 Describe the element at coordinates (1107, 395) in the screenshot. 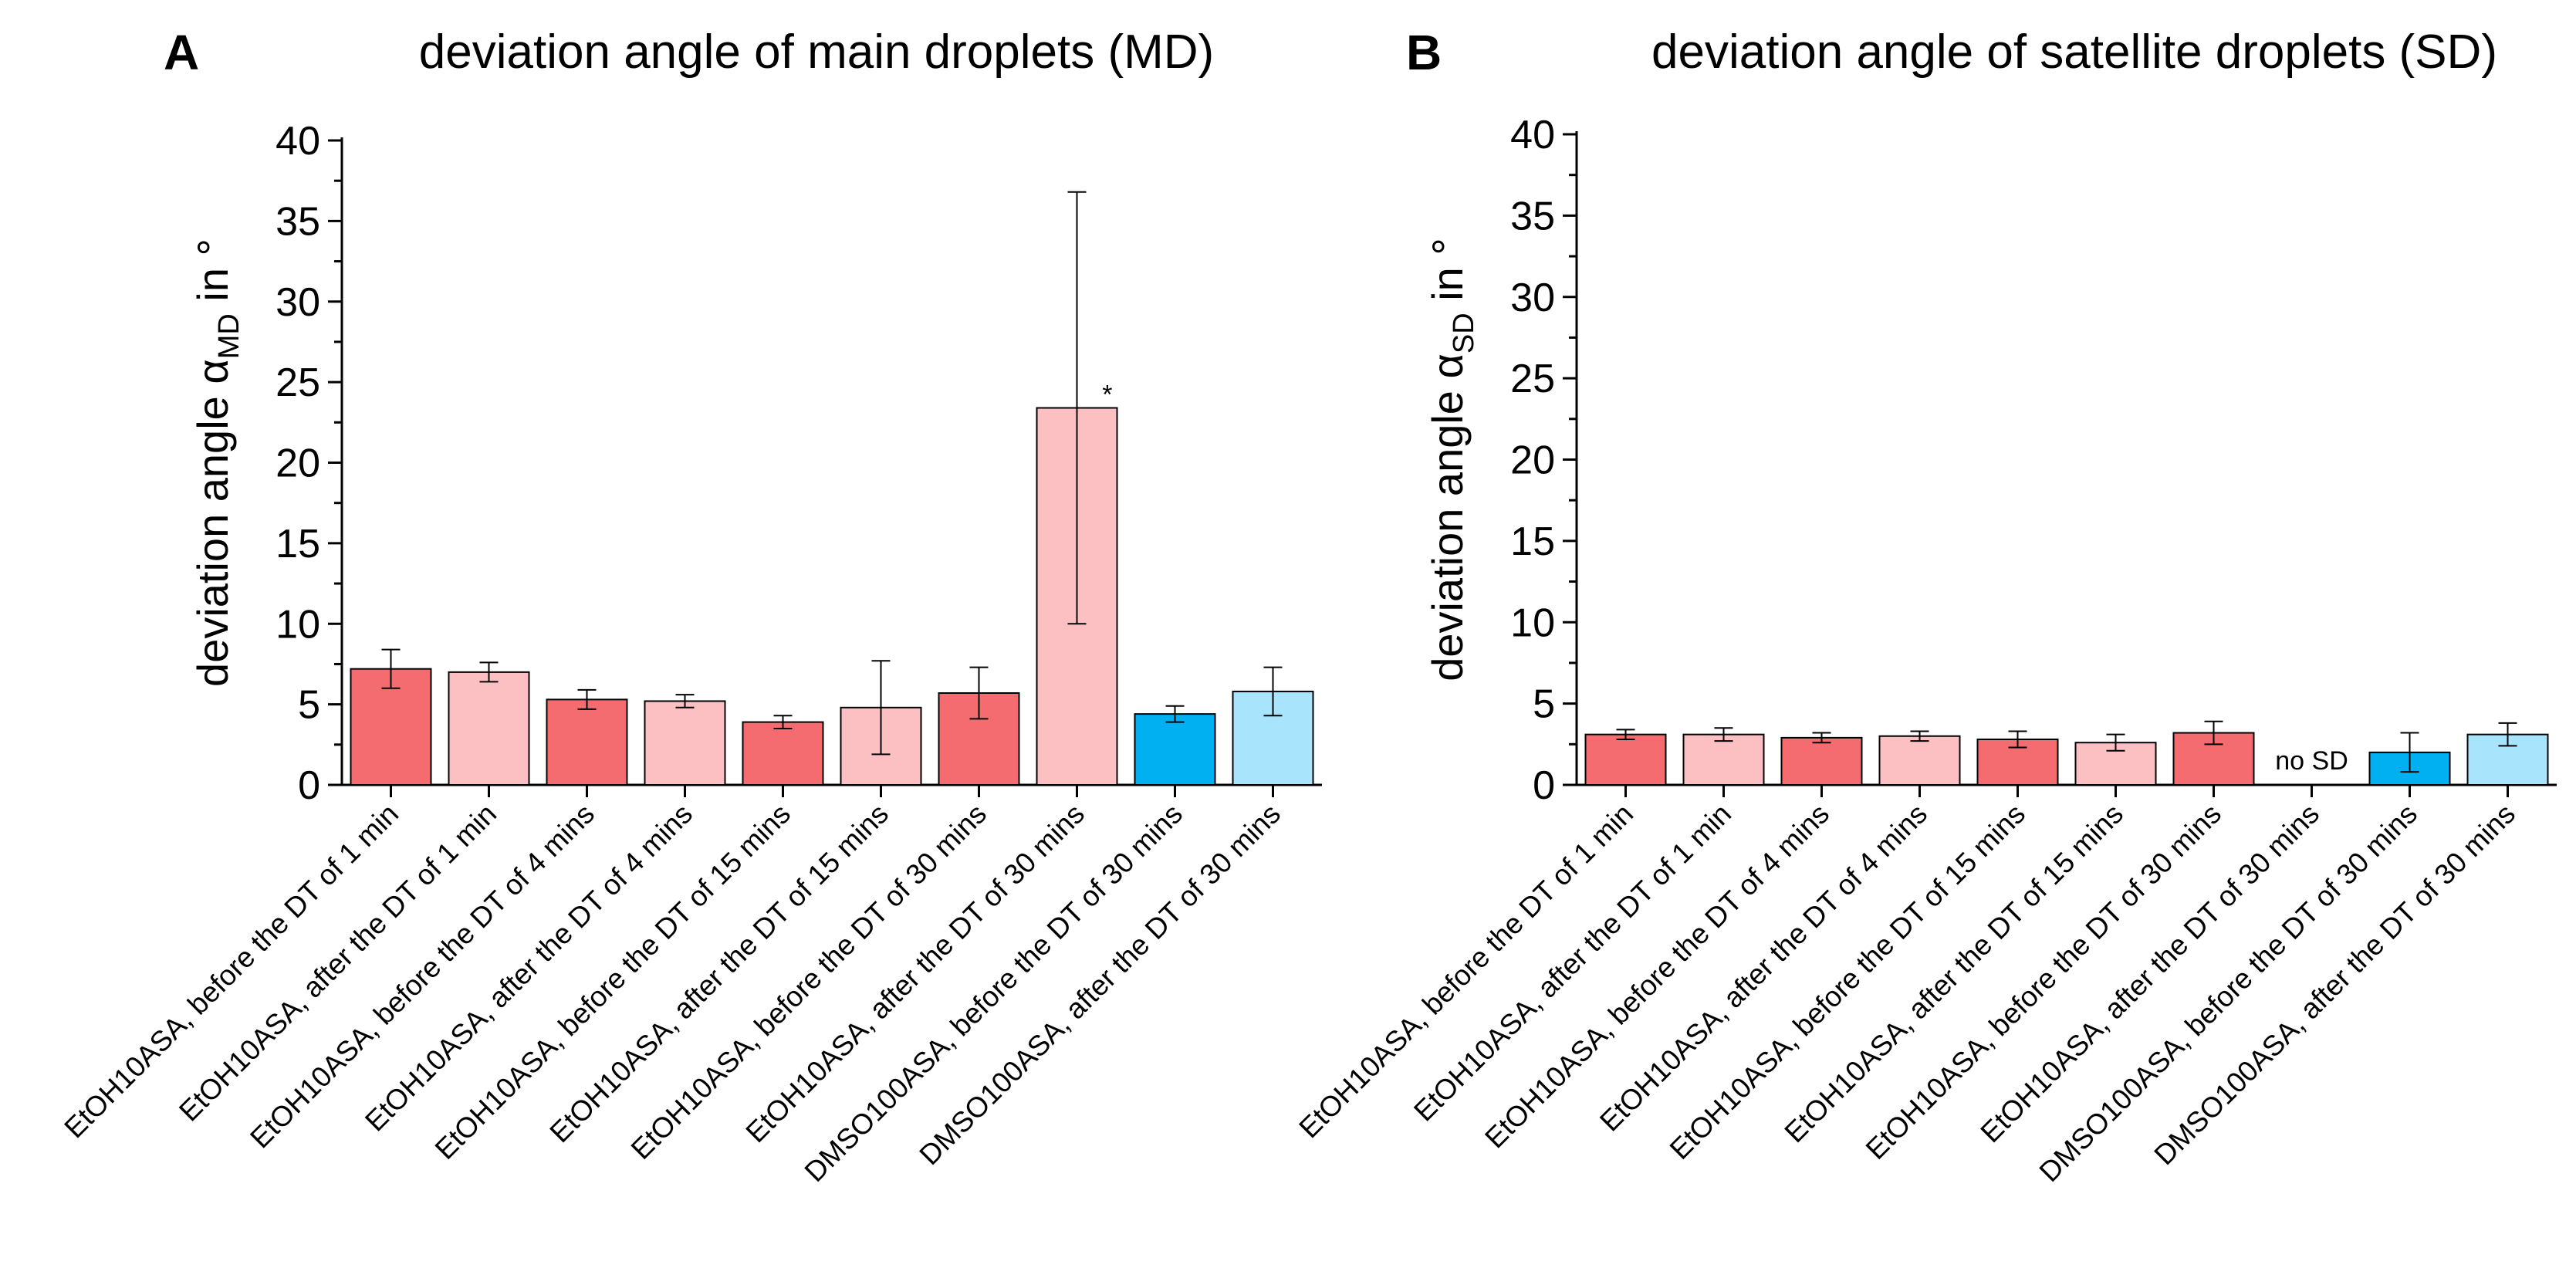

I see `annotation: *` at that location.